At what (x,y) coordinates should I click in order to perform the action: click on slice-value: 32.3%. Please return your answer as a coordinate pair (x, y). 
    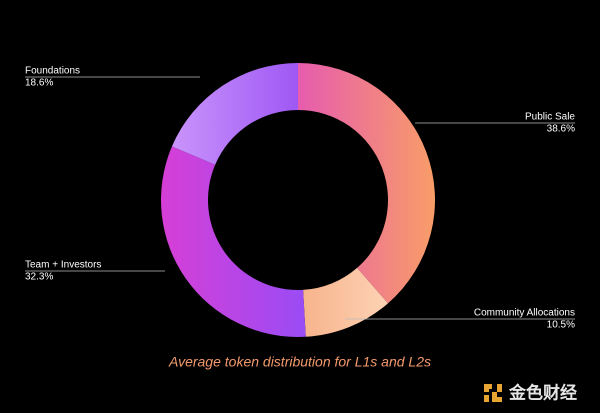
    Looking at the image, I should click on (39, 277).